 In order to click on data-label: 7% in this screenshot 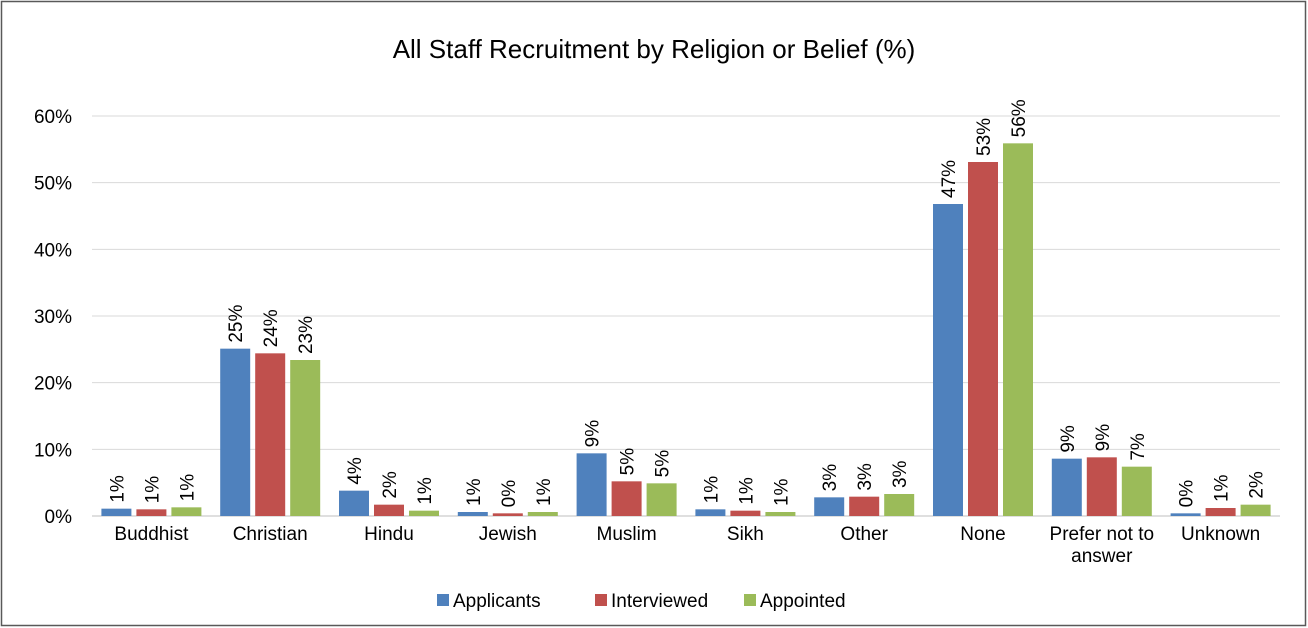, I will do `click(1138, 447)`.